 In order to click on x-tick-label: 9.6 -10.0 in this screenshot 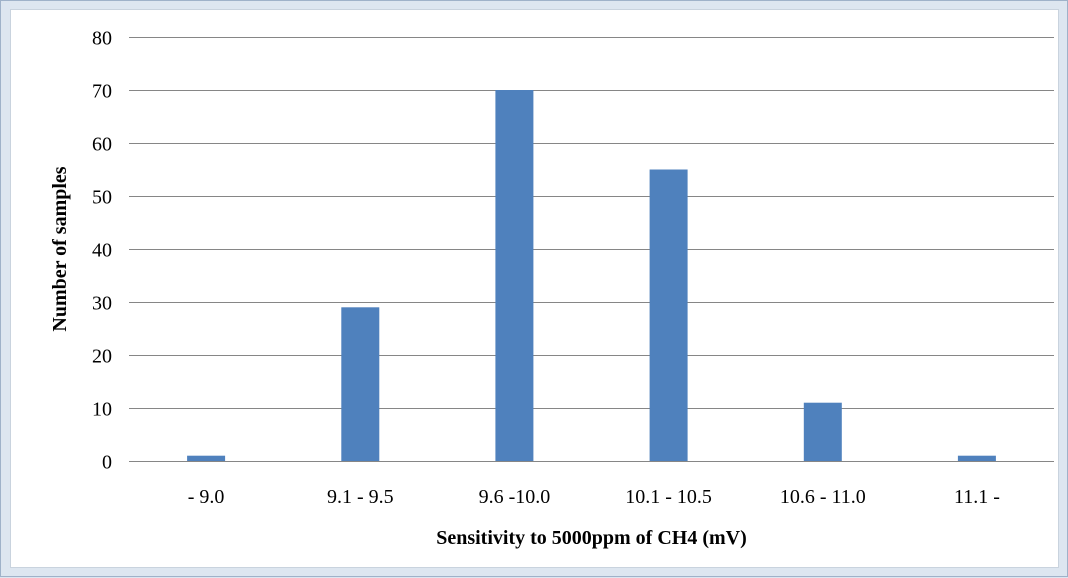, I will do `click(515, 497)`.